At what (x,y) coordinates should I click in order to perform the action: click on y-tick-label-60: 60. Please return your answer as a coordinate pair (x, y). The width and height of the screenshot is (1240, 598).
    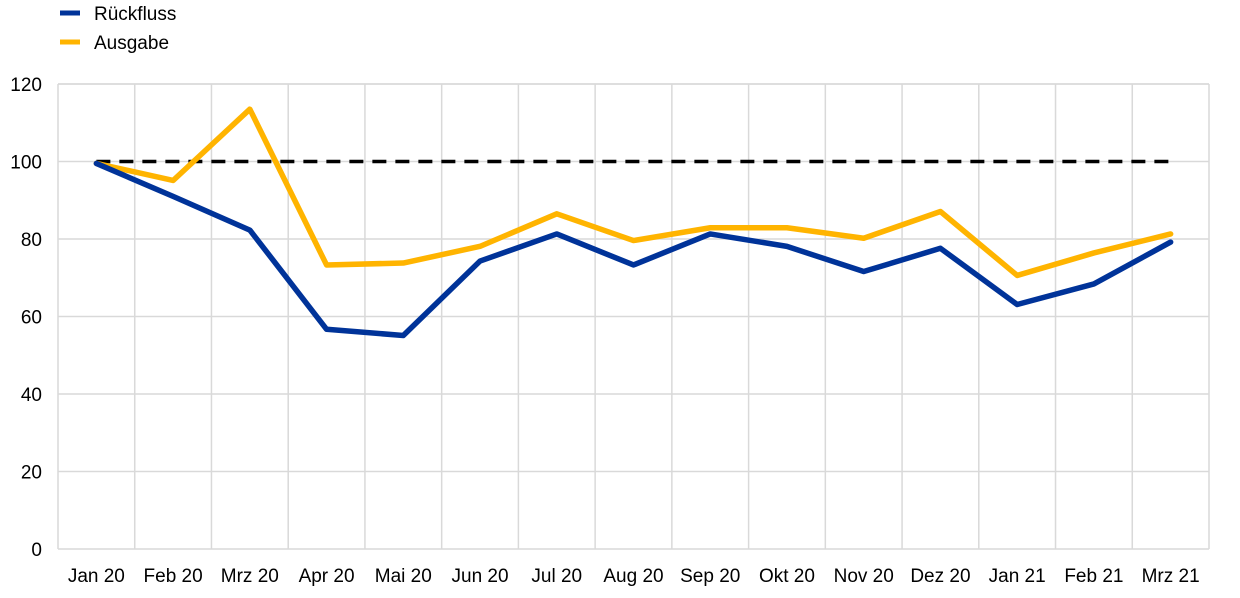
    Looking at the image, I should click on (31, 318).